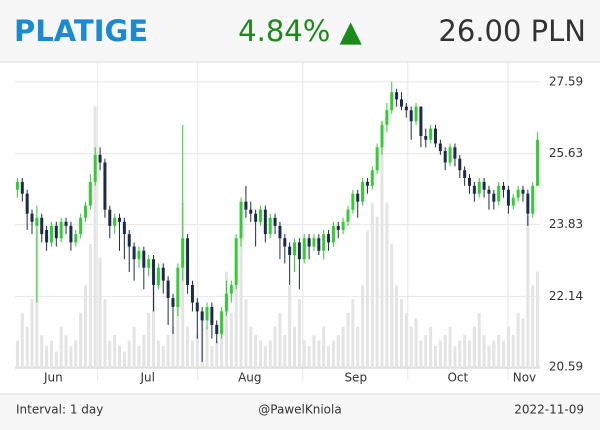 The width and height of the screenshot is (600, 430). What do you see at coordinates (59, 410) in the screenshot?
I see `interval: Interval: 1 day` at bounding box center [59, 410].